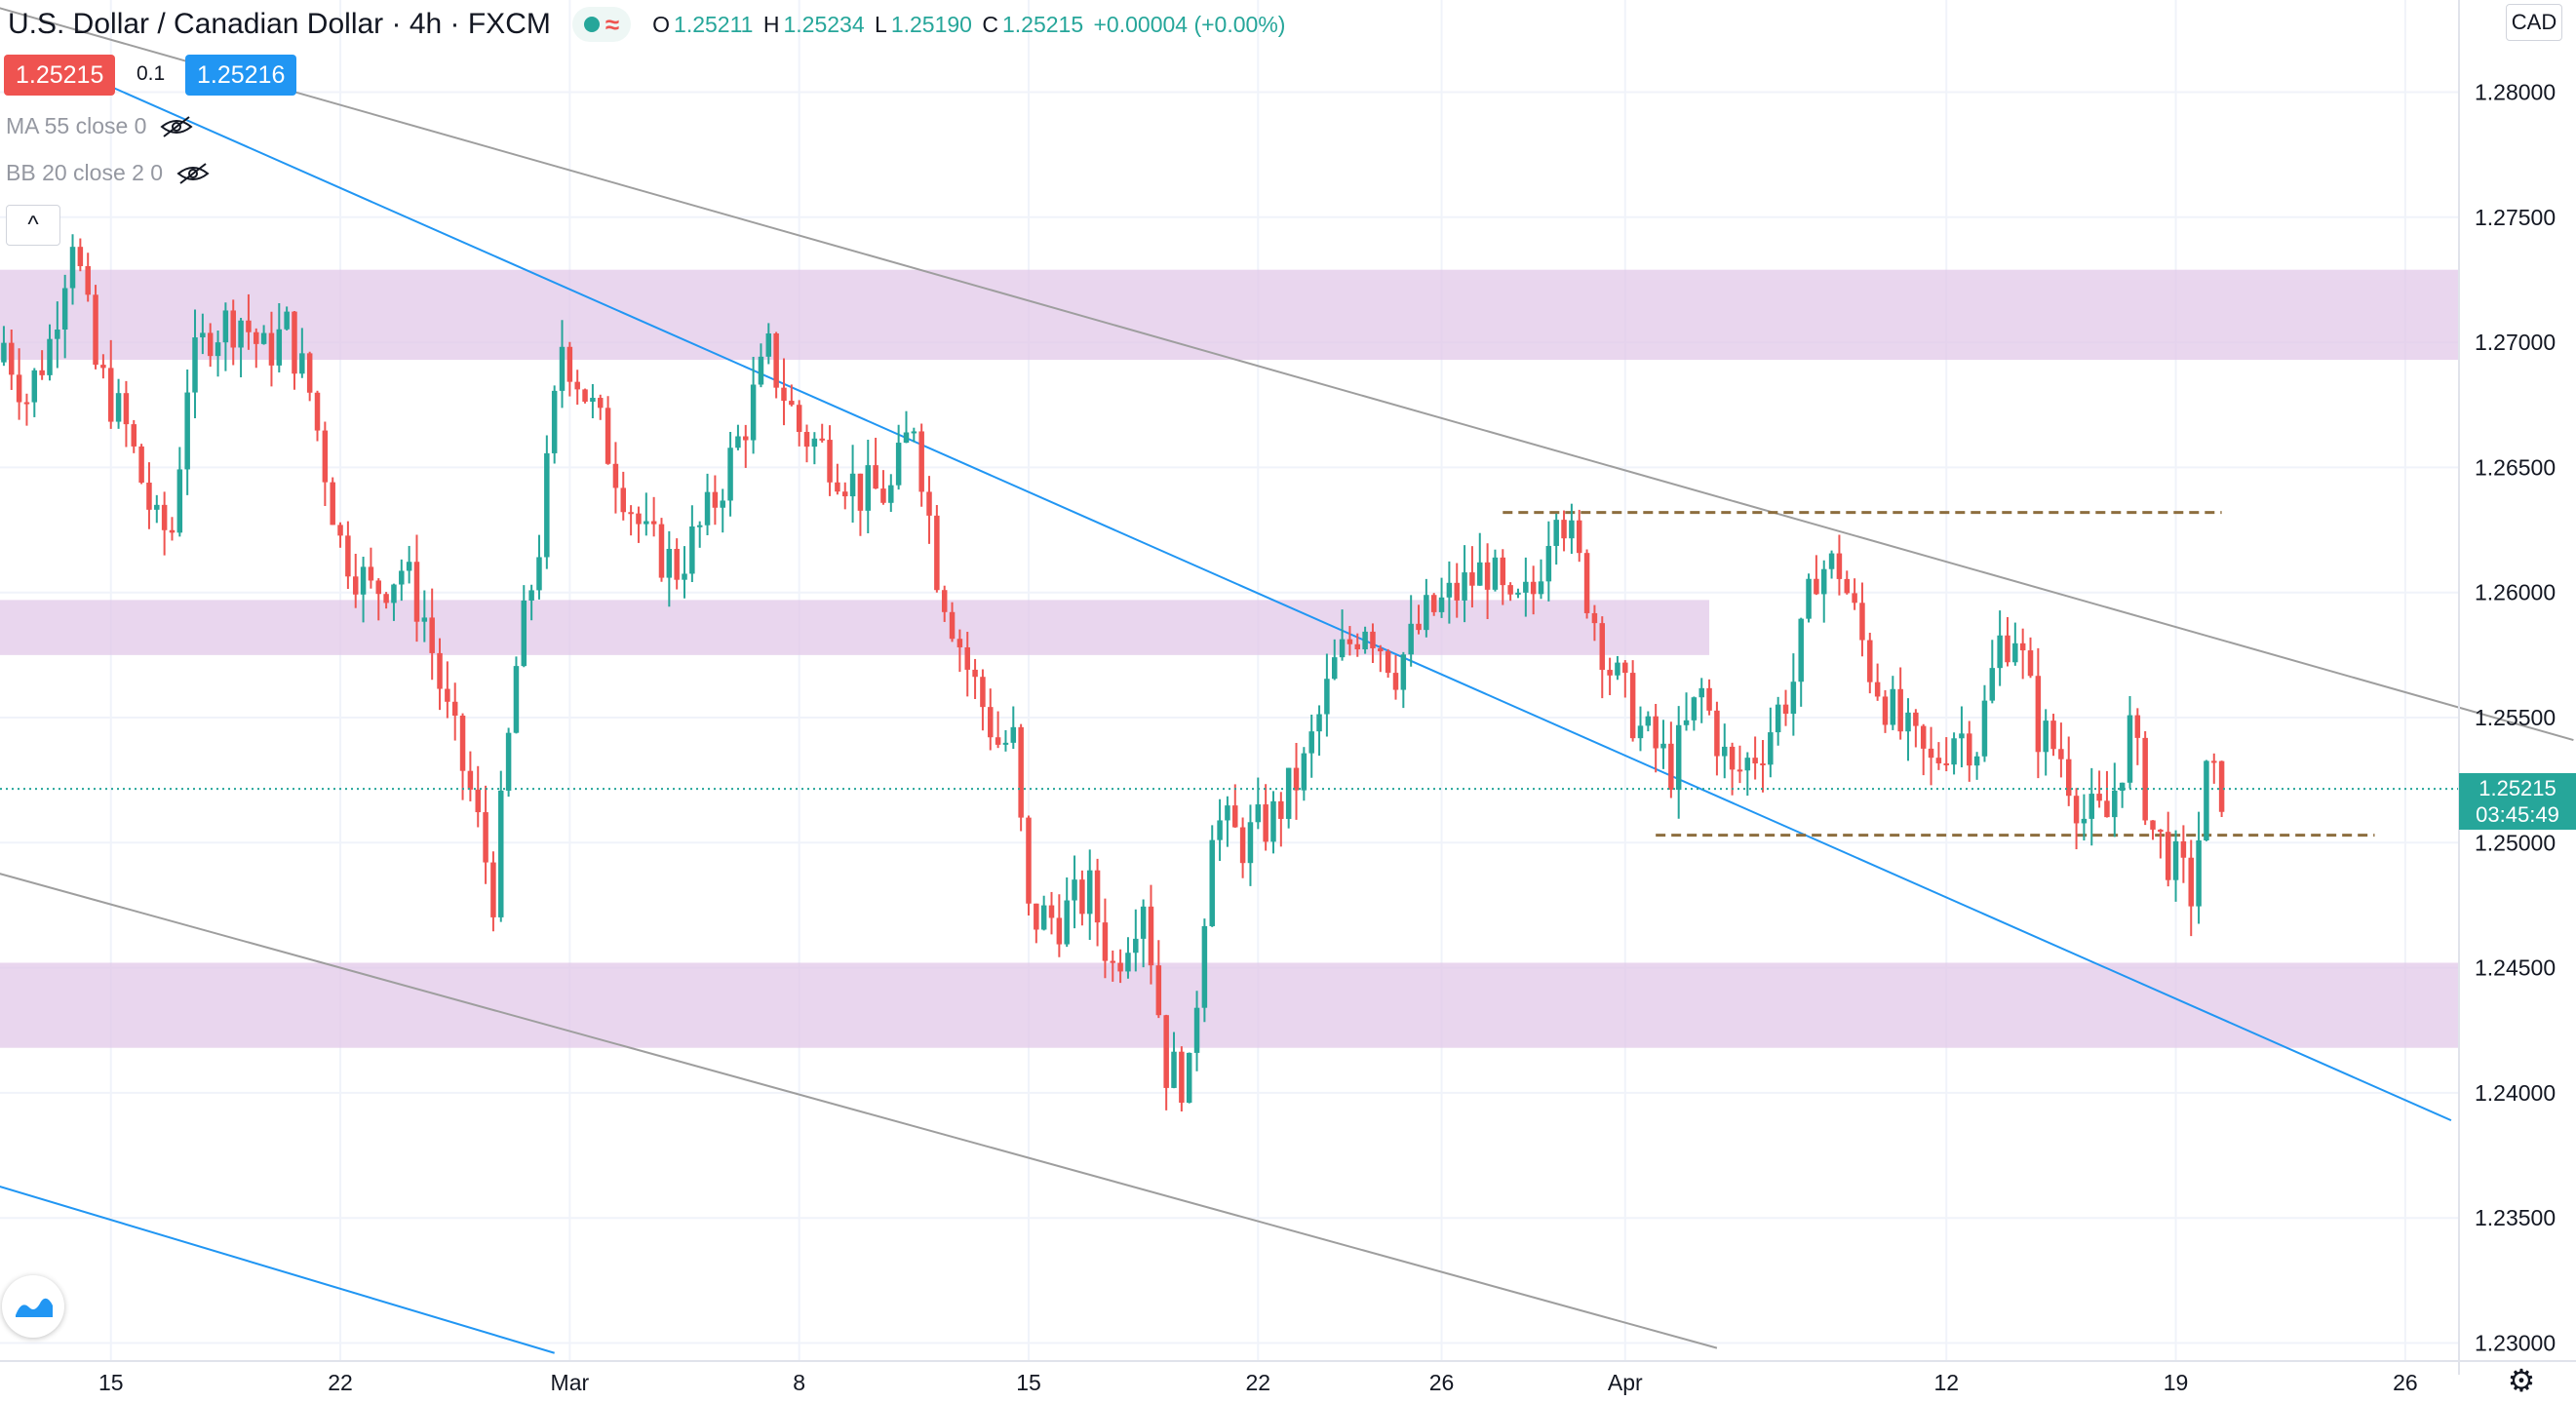  What do you see at coordinates (2517, 815) in the screenshot?
I see `bar-countdown: 03:45:49` at bounding box center [2517, 815].